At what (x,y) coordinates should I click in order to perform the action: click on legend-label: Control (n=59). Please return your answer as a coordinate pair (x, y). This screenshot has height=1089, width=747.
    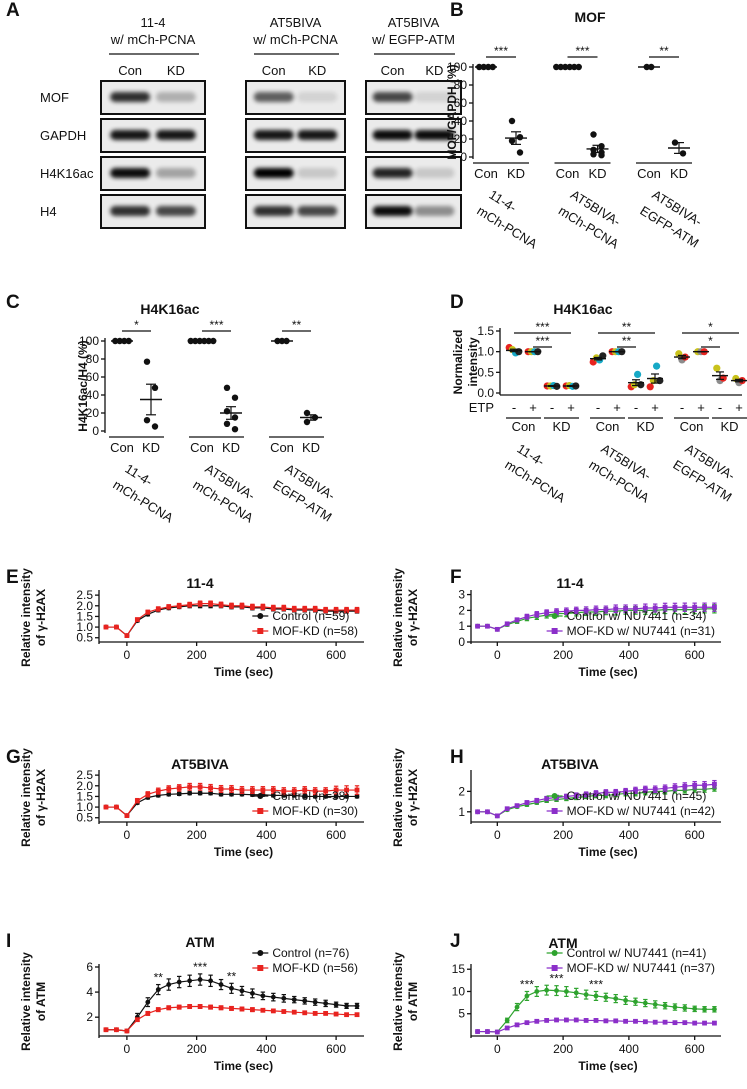
    Looking at the image, I should click on (310, 616).